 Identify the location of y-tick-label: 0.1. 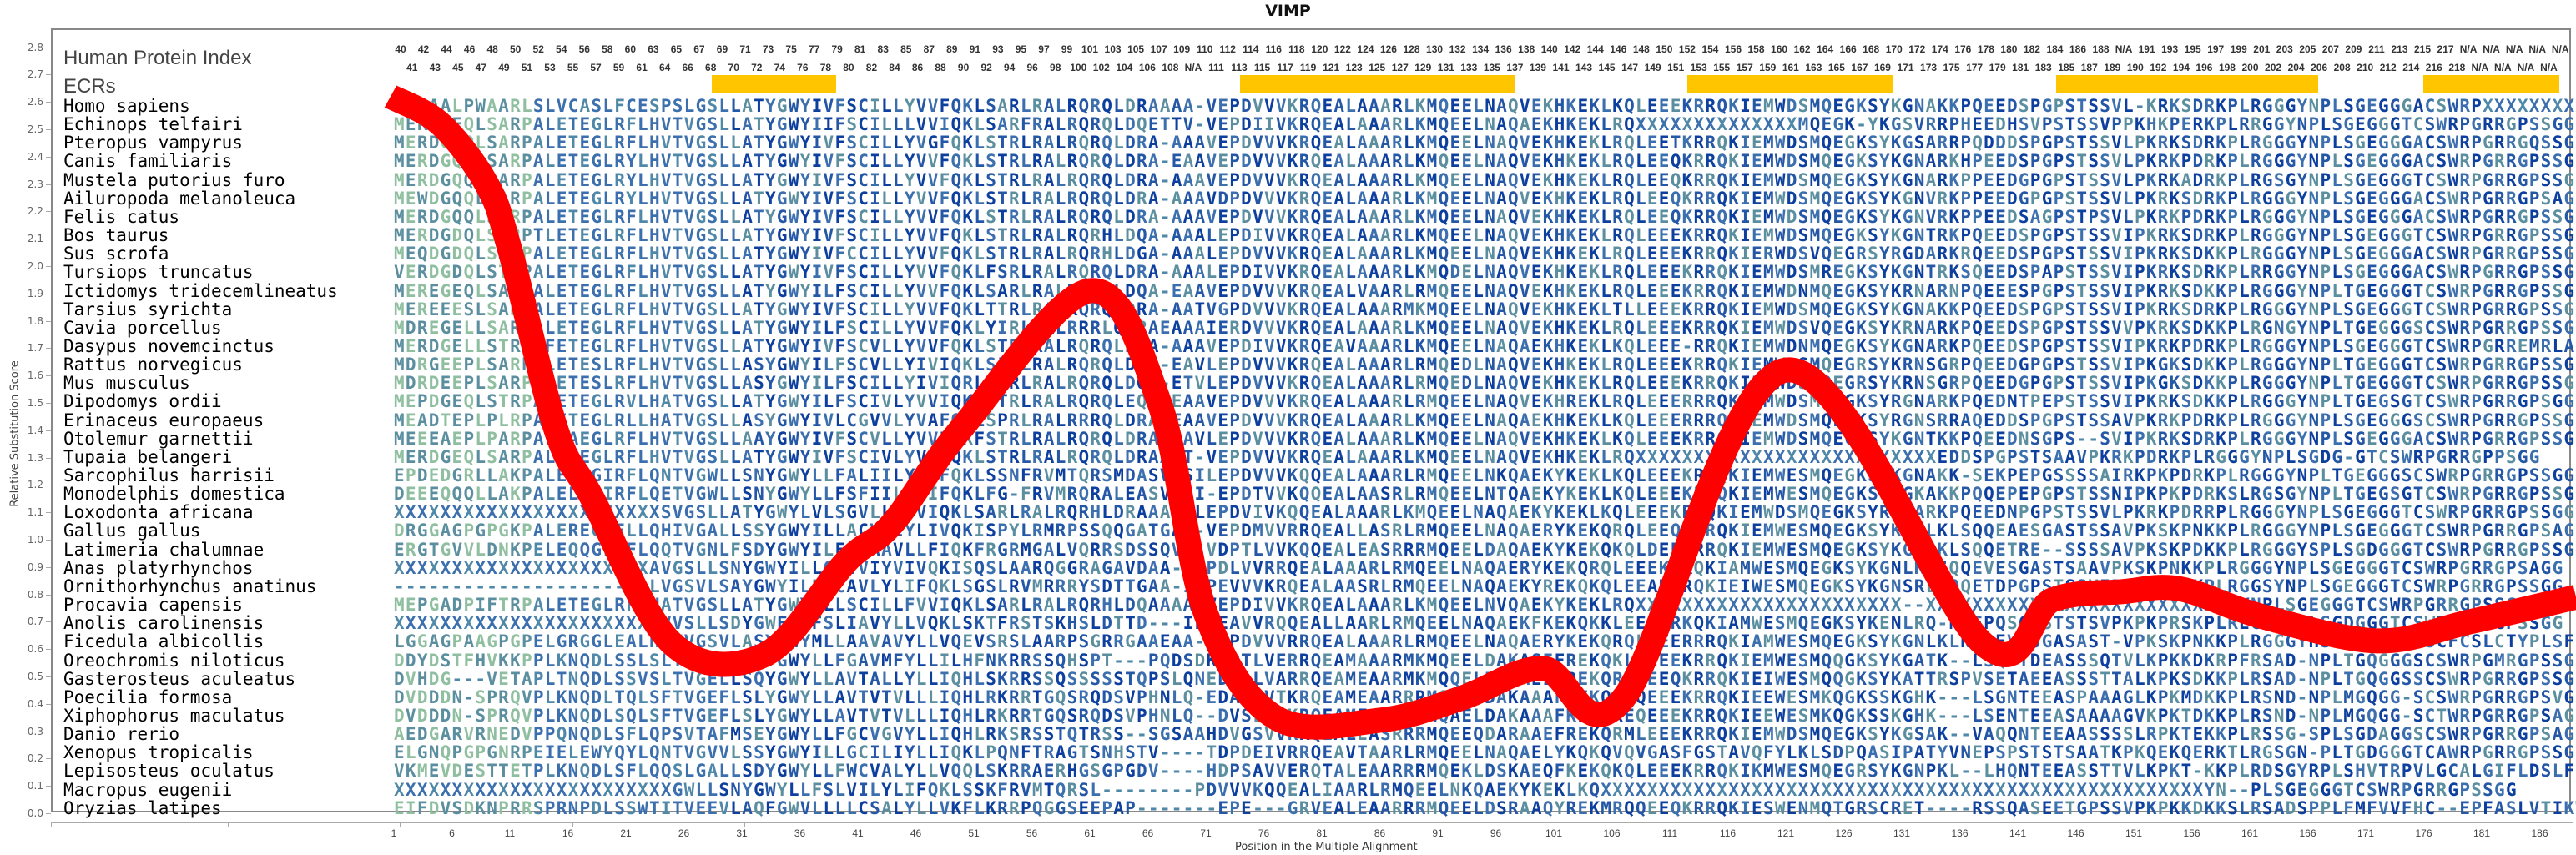
(35, 786).